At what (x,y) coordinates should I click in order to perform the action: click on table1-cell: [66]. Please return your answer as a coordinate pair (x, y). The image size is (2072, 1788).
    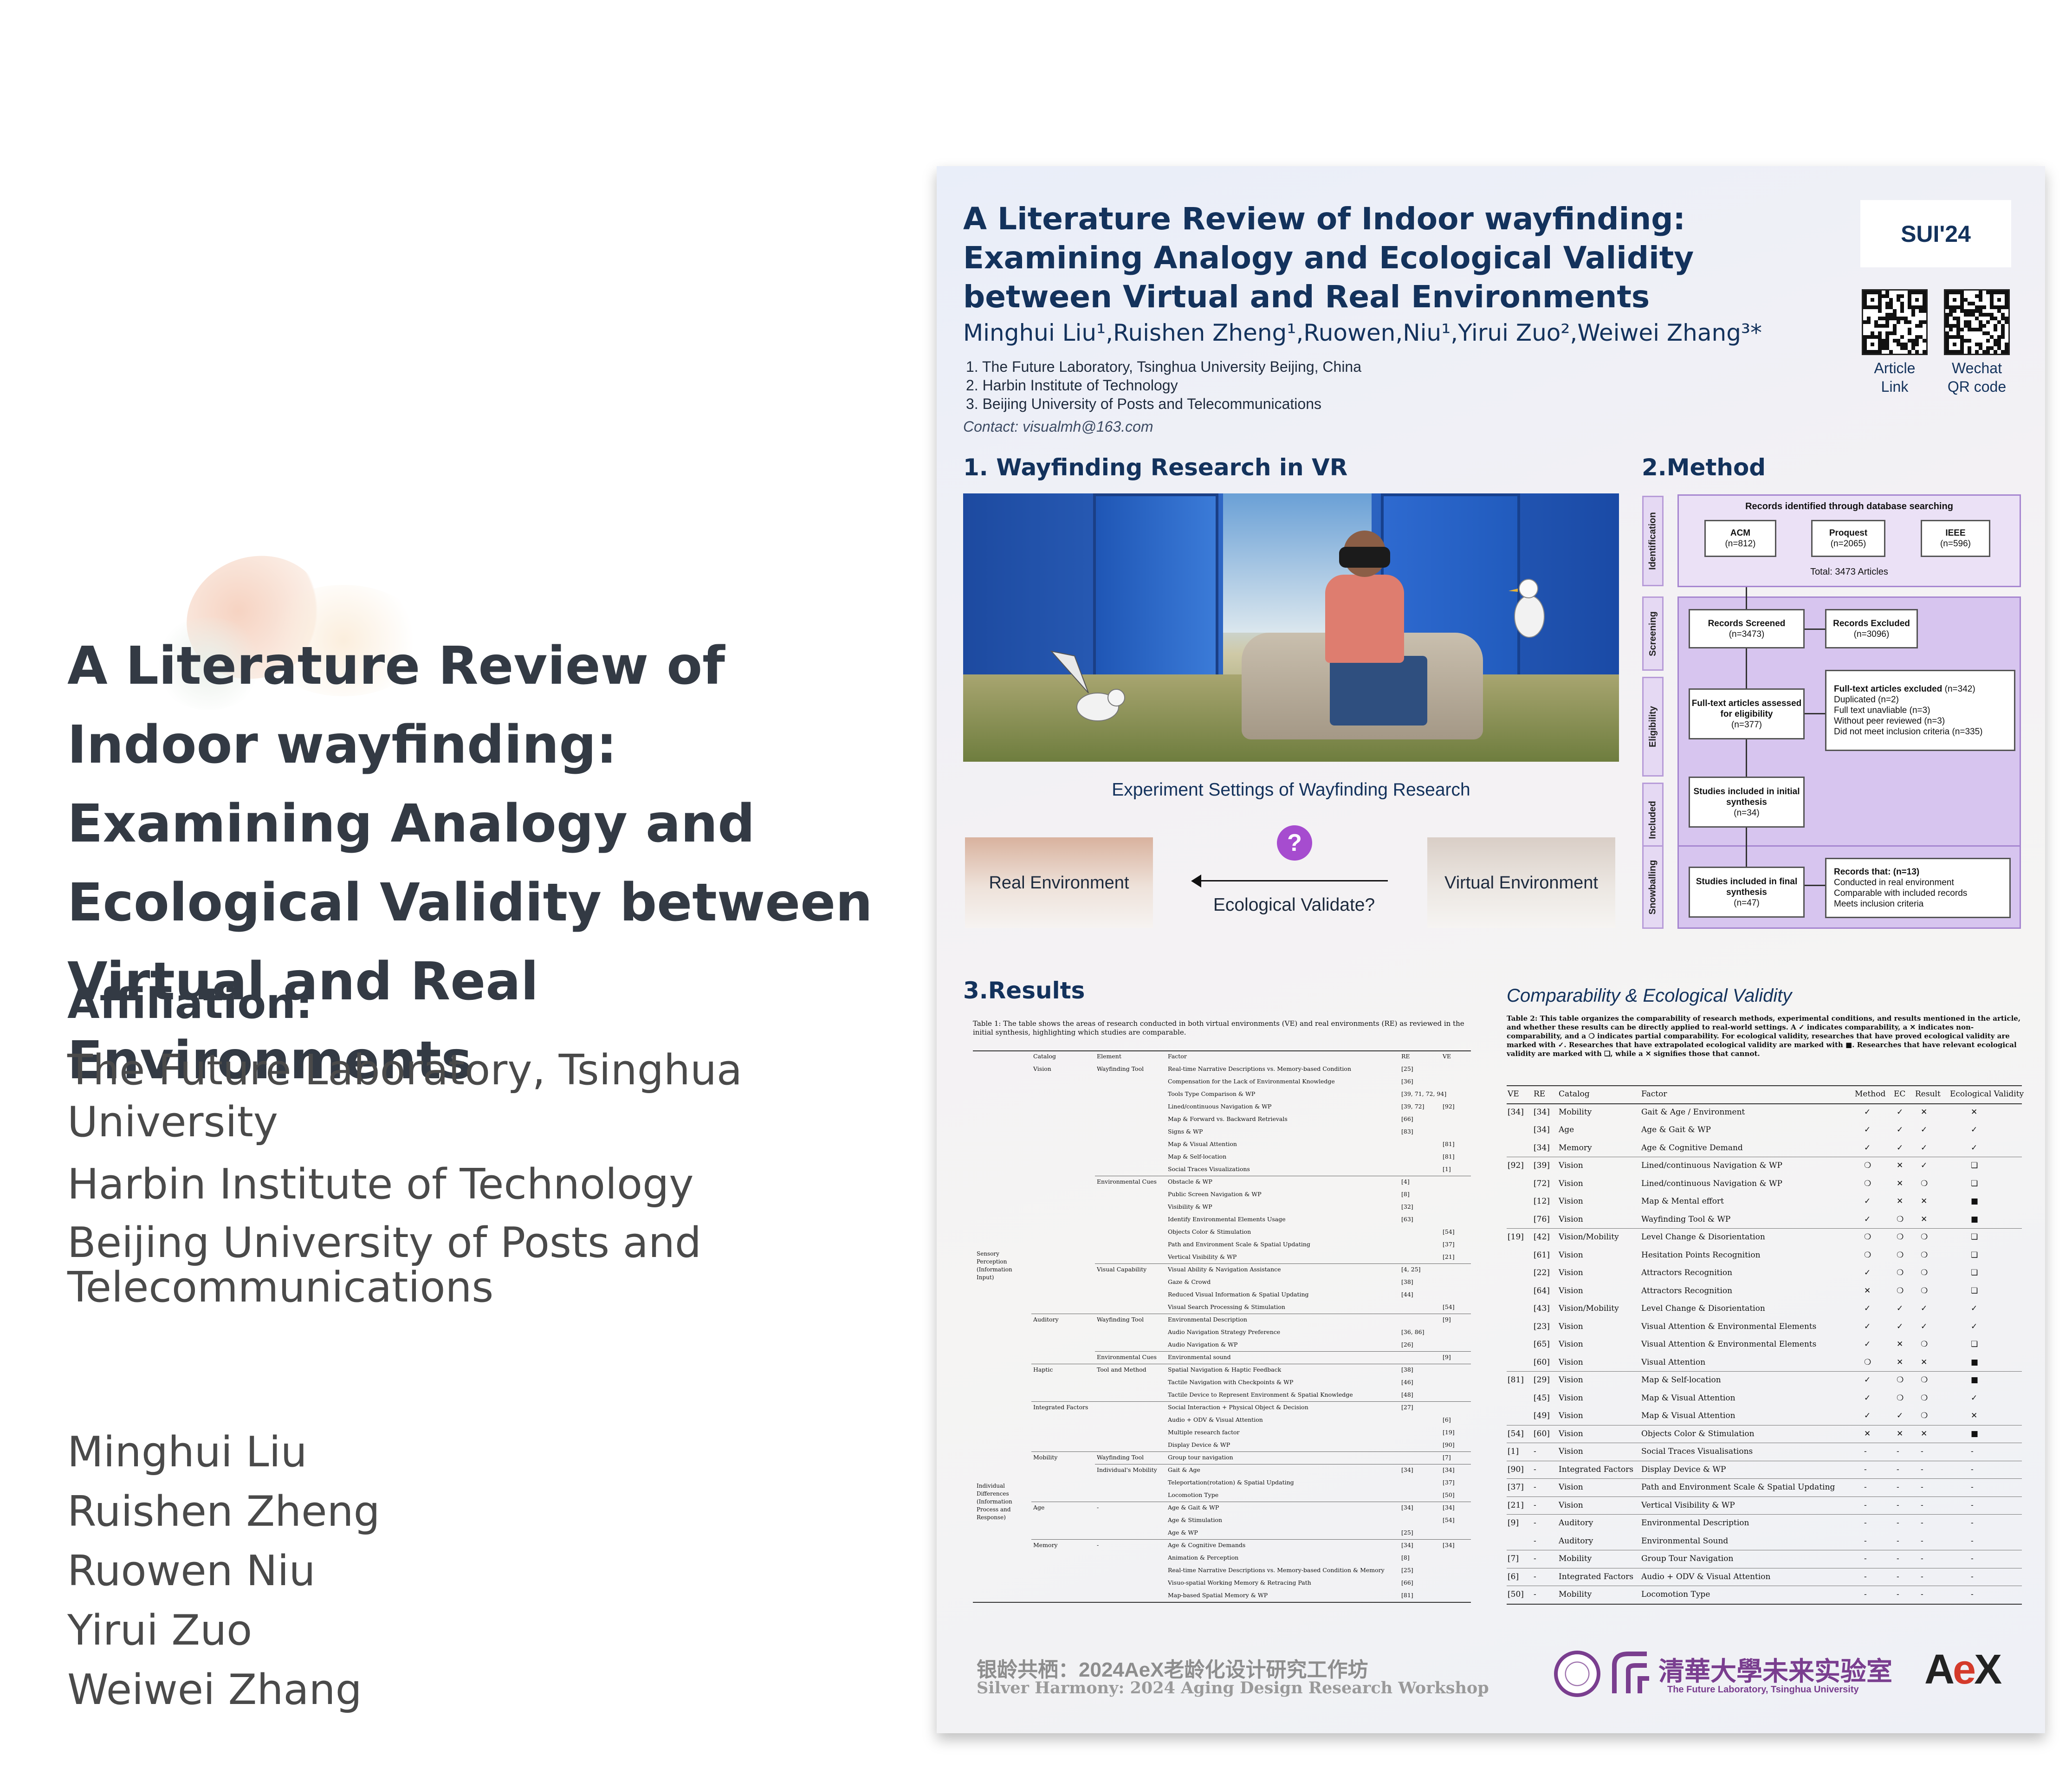
    Looking at the image, I should click on (1407, 1582).